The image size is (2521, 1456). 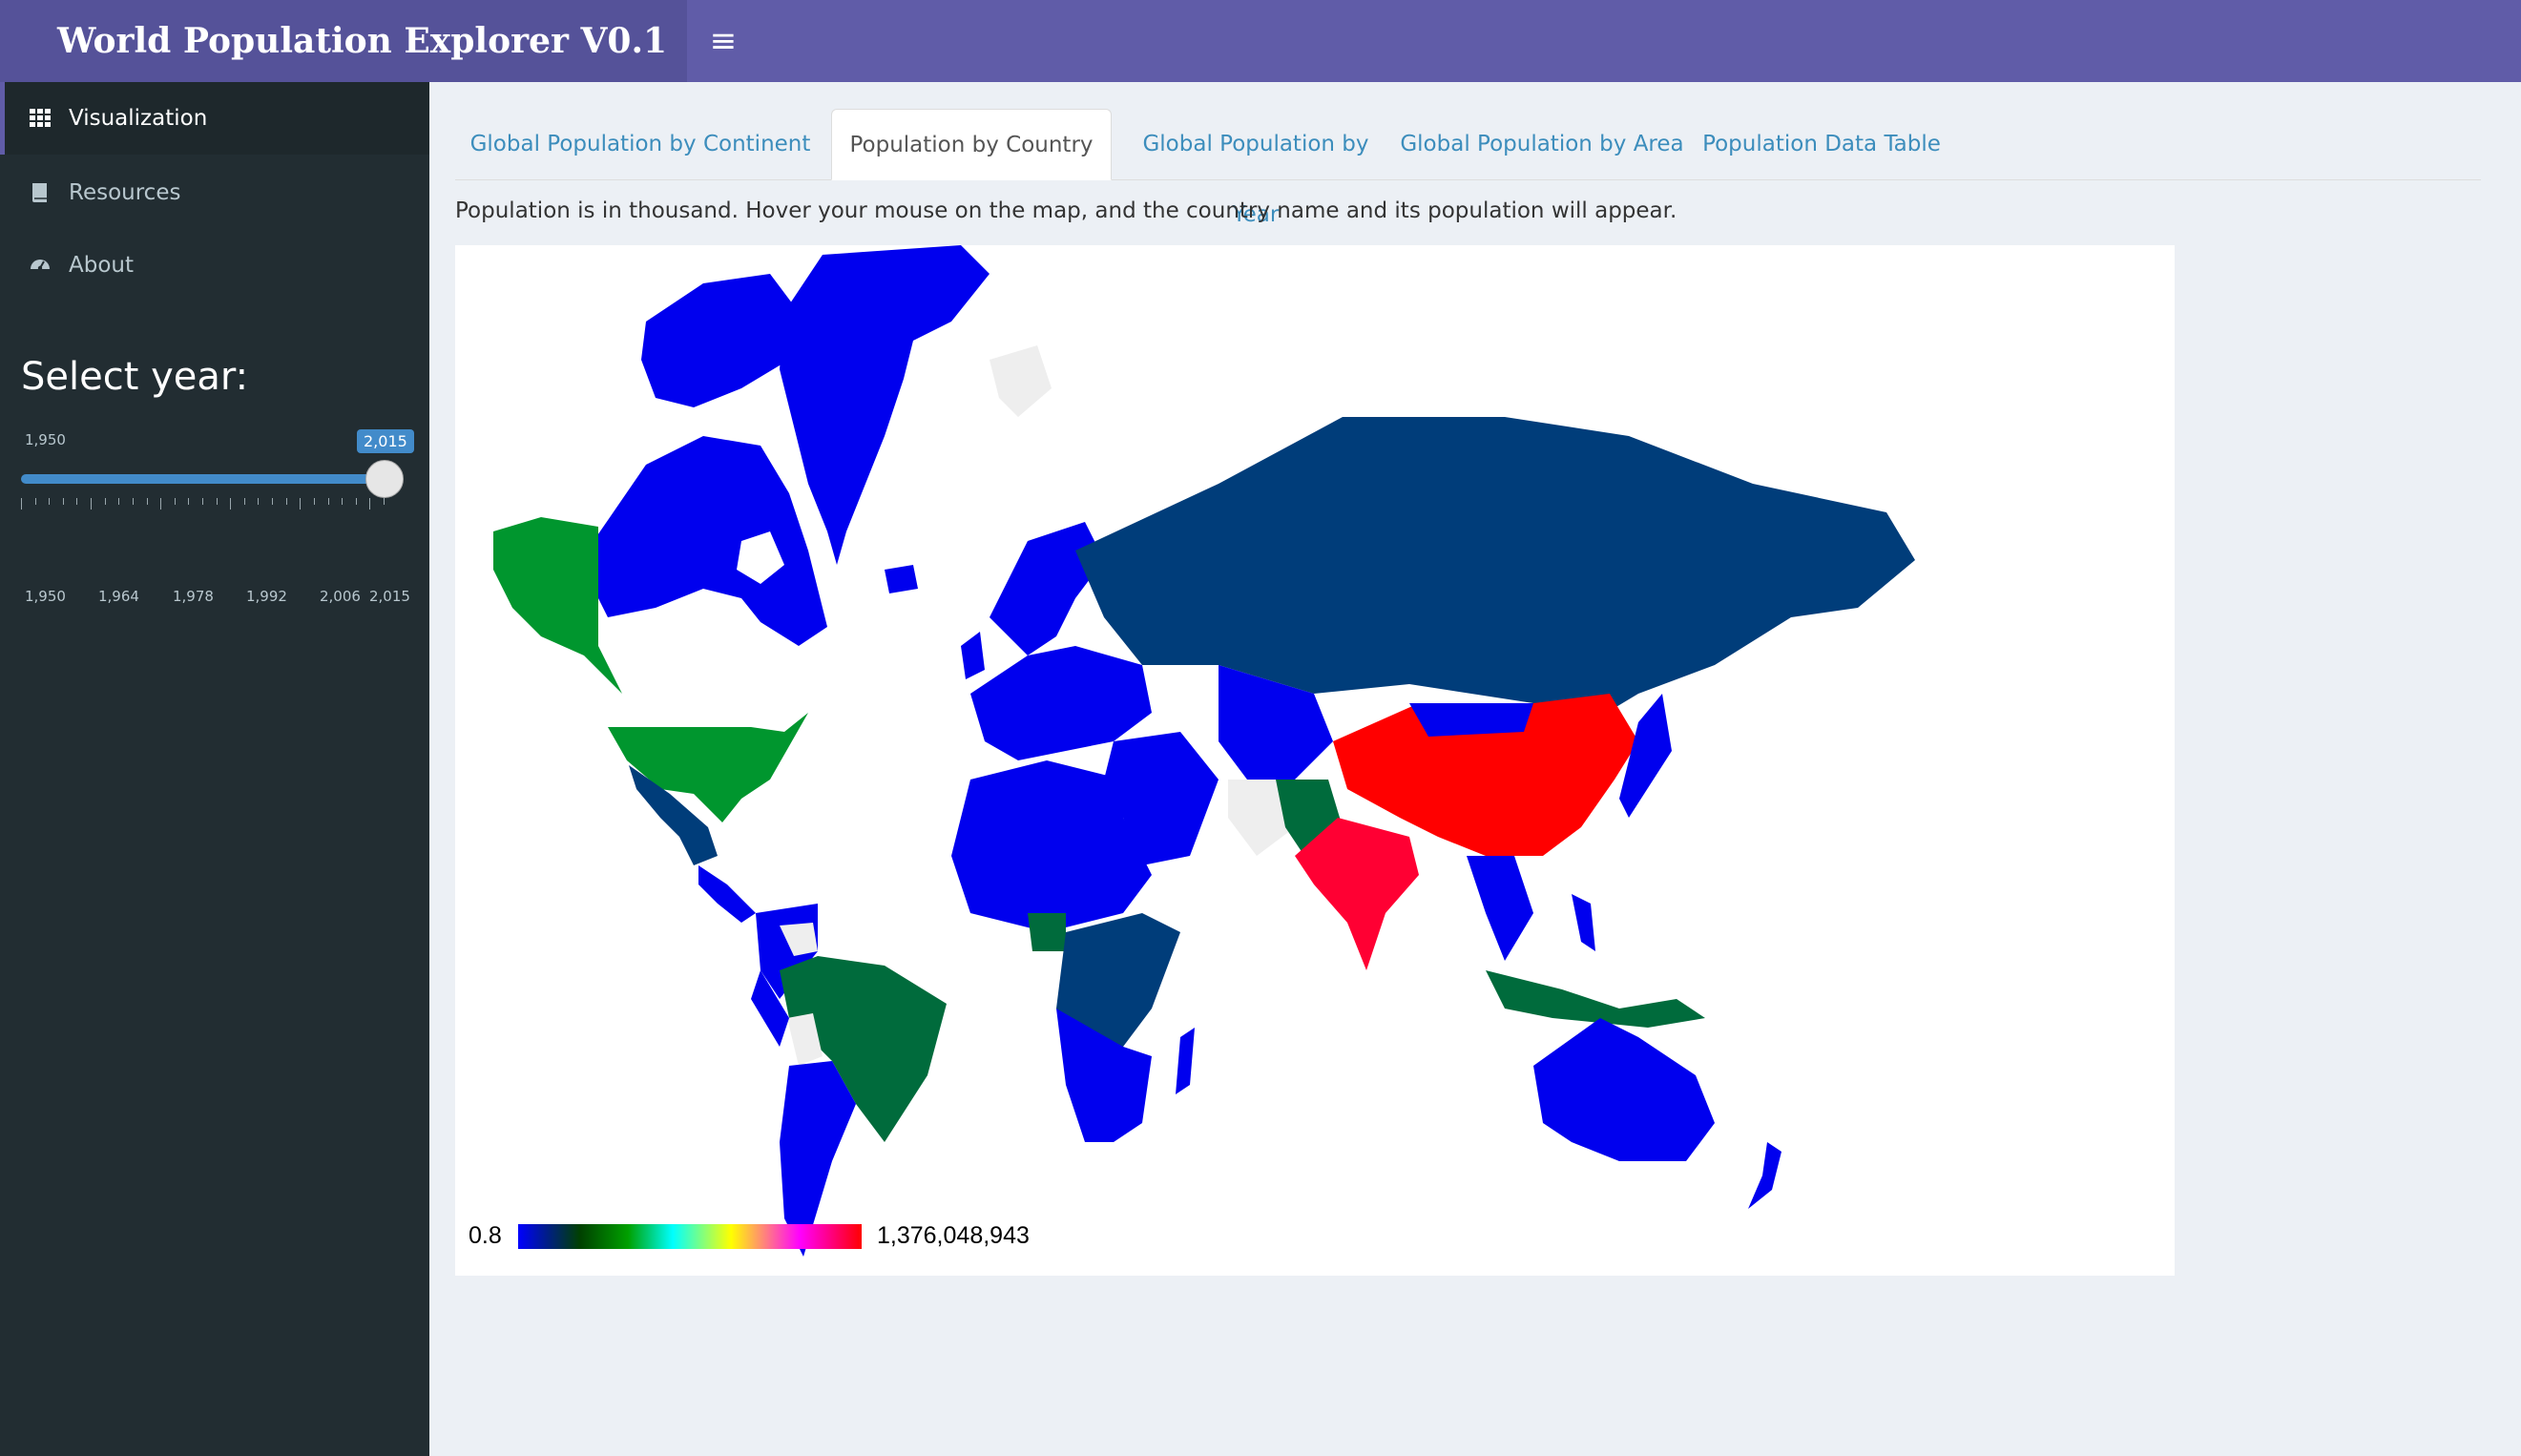 I want to click on country-uk, so click(x=973, y=655).